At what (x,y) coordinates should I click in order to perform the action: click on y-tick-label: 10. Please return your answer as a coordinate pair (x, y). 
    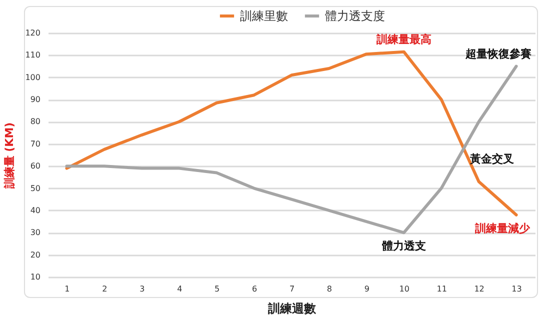
    Looking at the image, I should click on (35, 277).